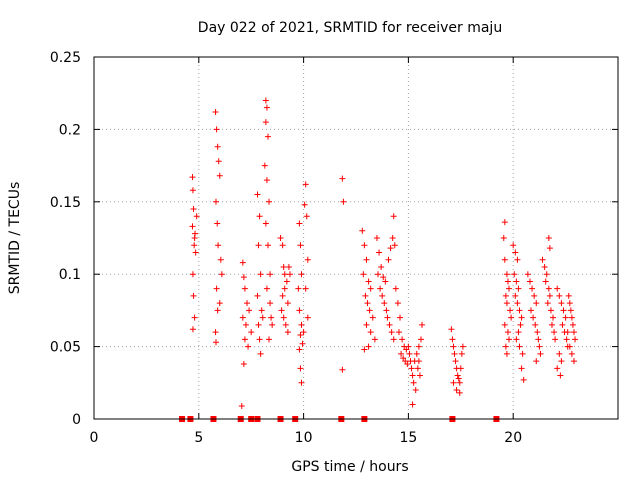  I want to click on x-tick-label: 5, so click(198, 438).